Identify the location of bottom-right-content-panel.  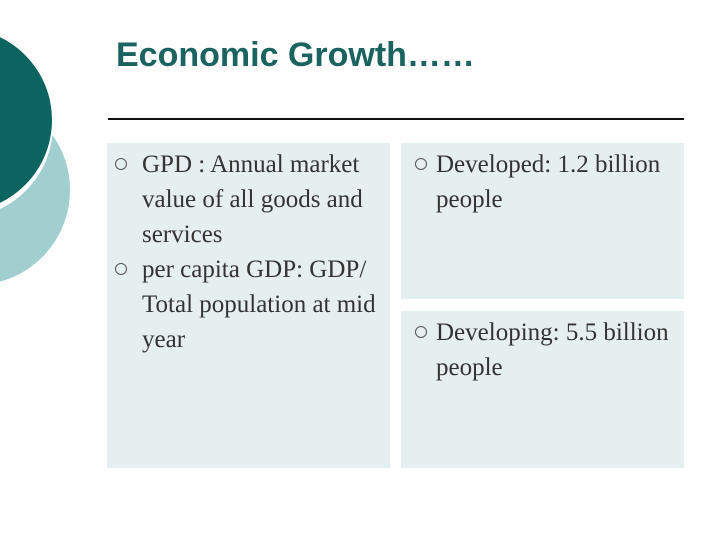
(542, 389).